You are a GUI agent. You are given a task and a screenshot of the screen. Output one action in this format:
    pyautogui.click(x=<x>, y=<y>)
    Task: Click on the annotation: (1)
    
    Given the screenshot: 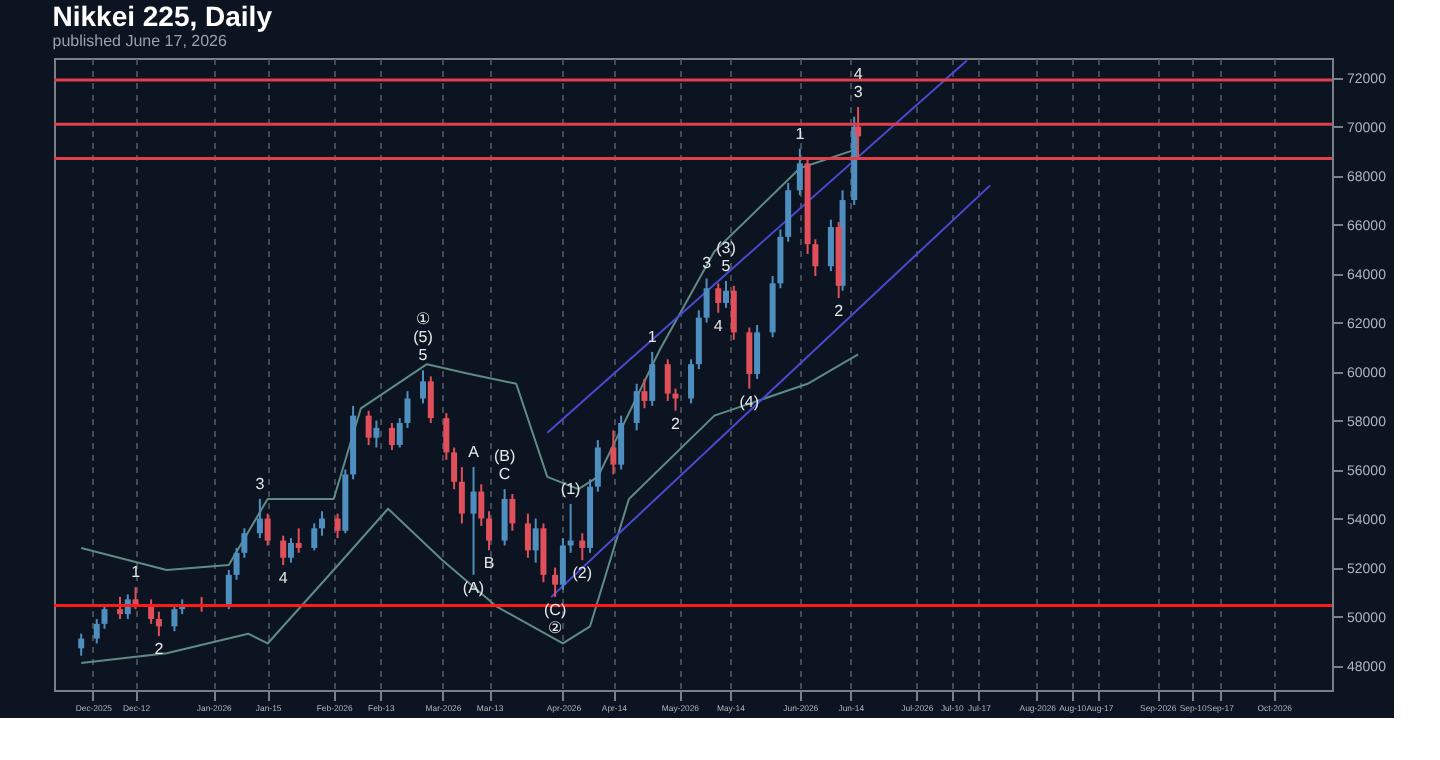 What is the action you would take?
    pyautogui.click(x=571, y=488)
    